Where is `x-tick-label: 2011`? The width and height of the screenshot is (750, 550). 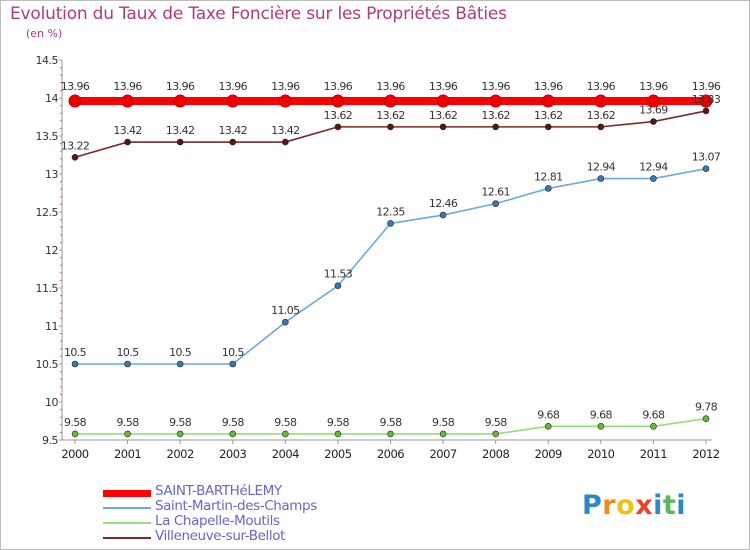
x-tick-label: 2011 is located at coordinates (653, 454).